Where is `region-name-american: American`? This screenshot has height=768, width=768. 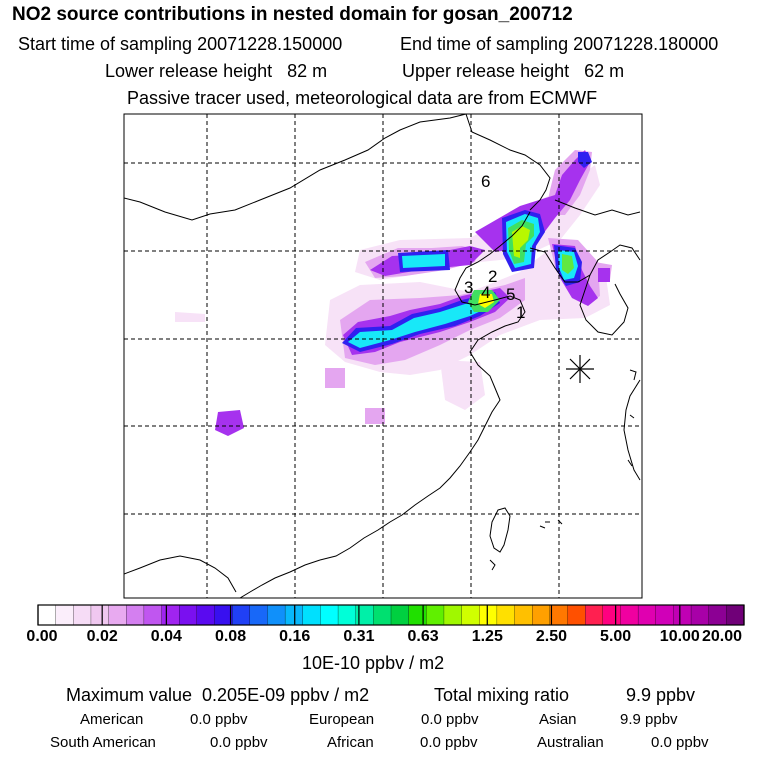
region-name-american: American is located at coordinates (112, 719).